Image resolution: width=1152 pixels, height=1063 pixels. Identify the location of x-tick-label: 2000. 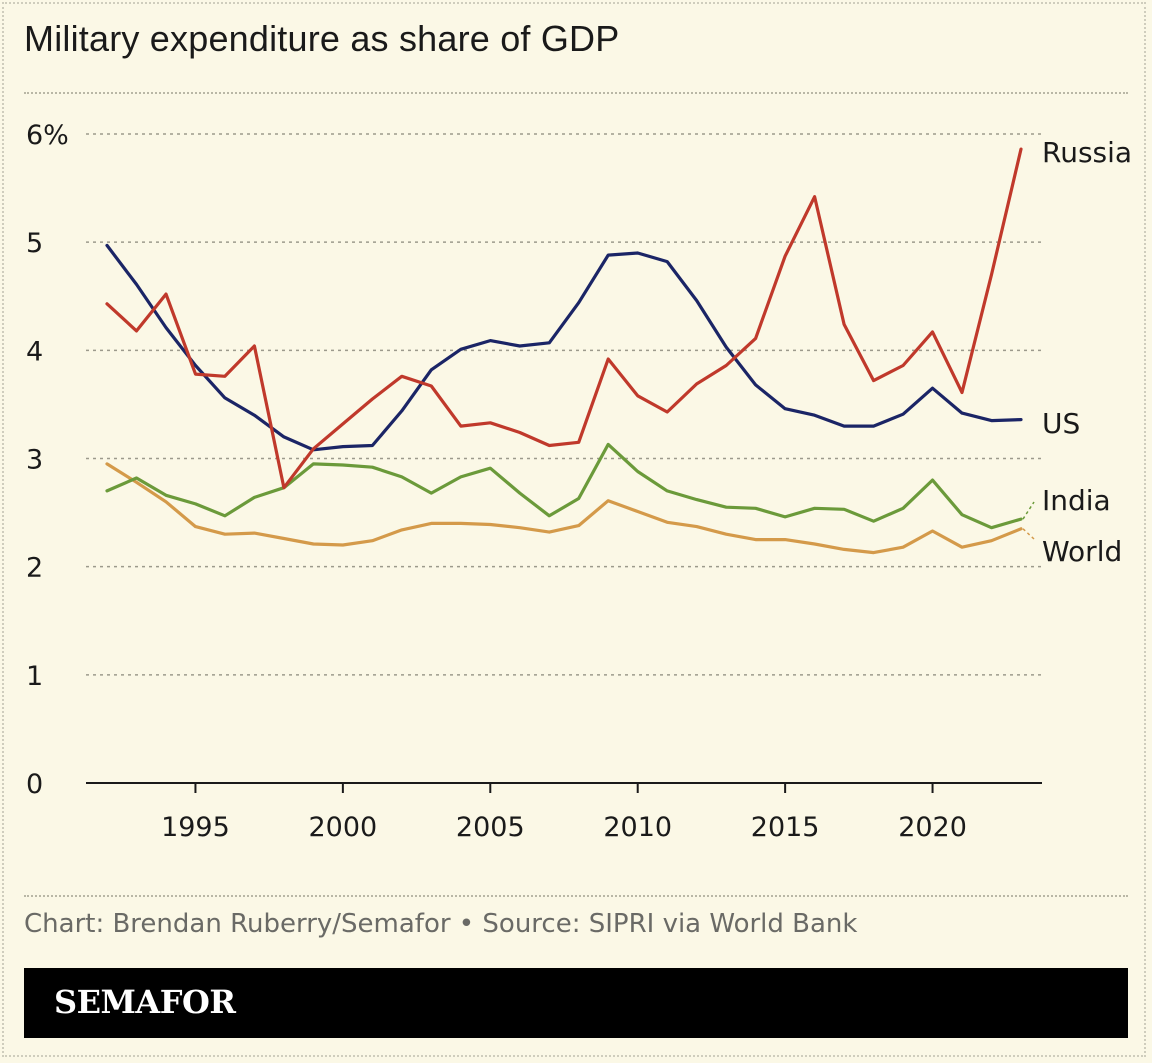
(343, 827).